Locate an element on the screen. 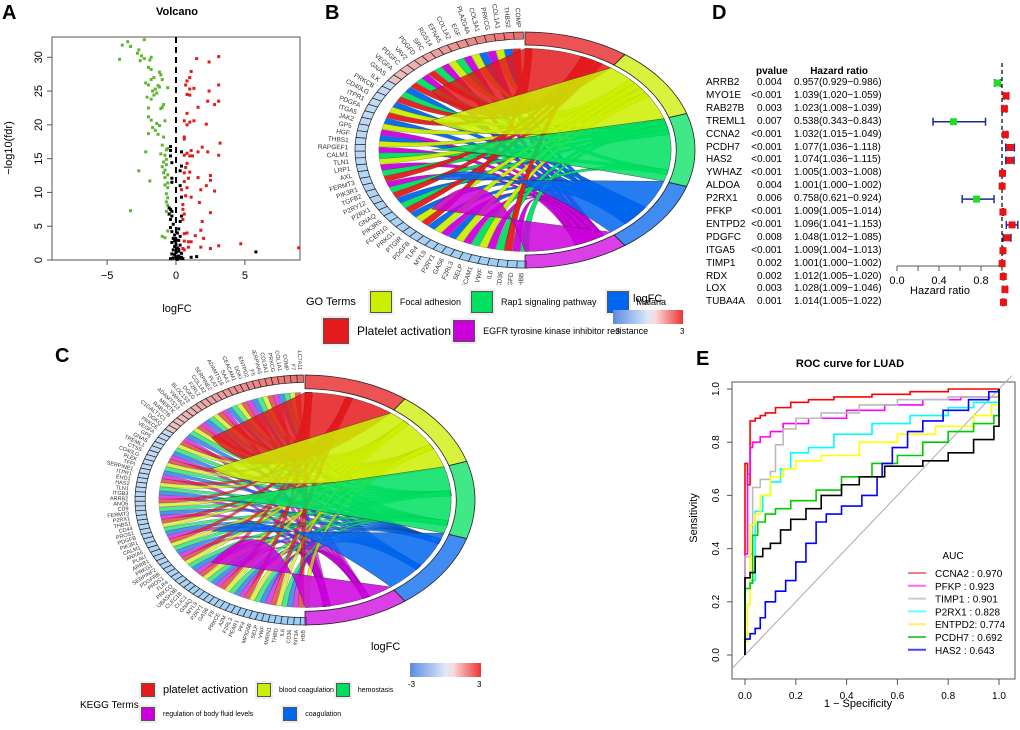 The height and width of the screenshot is (730, 1020). go-gene-block is located at coordinates (360, 141).